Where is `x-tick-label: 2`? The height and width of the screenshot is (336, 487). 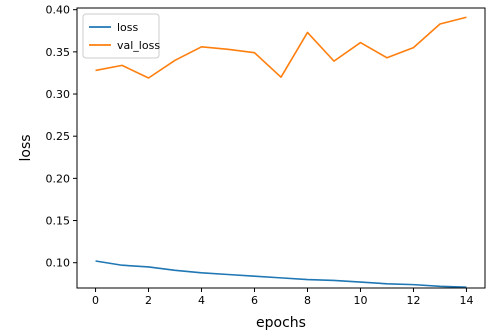
x-tick-label: 2 is located at coordinates (148, 300).